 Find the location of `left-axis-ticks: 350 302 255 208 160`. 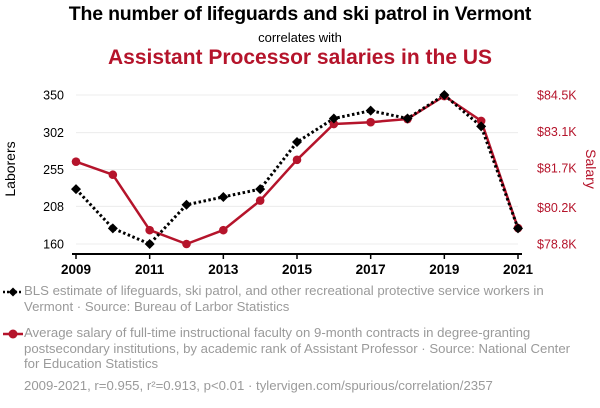

left-axis-ticks: 350 302 255 208 160 is located at coordinates (53, 170).